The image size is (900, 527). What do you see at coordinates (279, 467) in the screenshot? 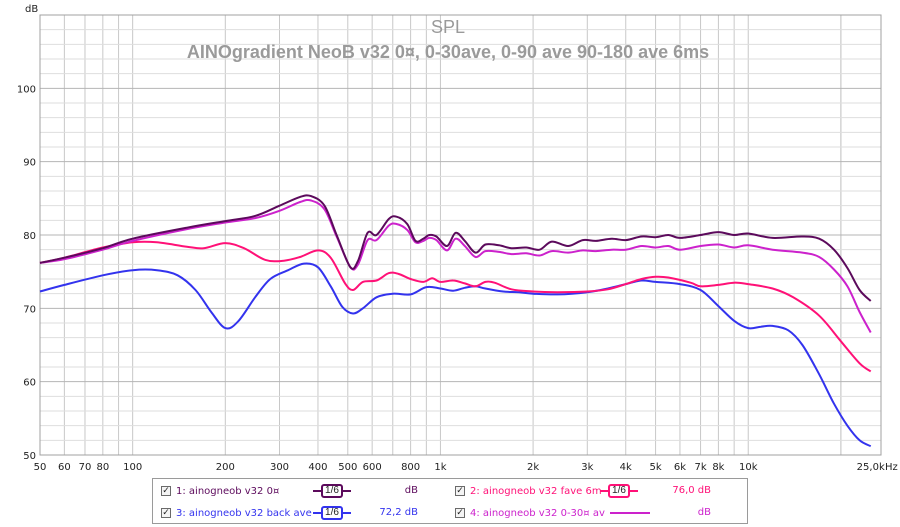
I see `x-tick-label: 300` at bounding box center [279, 467].